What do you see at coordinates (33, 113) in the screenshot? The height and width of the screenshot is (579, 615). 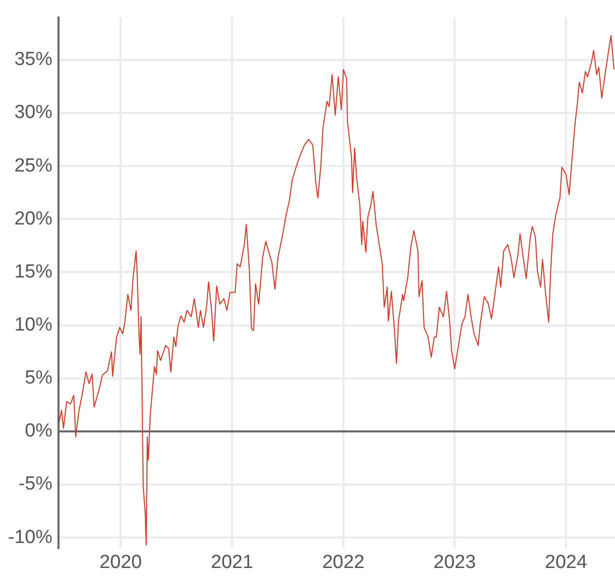 I see `y-tick-label: 30%` at bounding box center [33, 113].